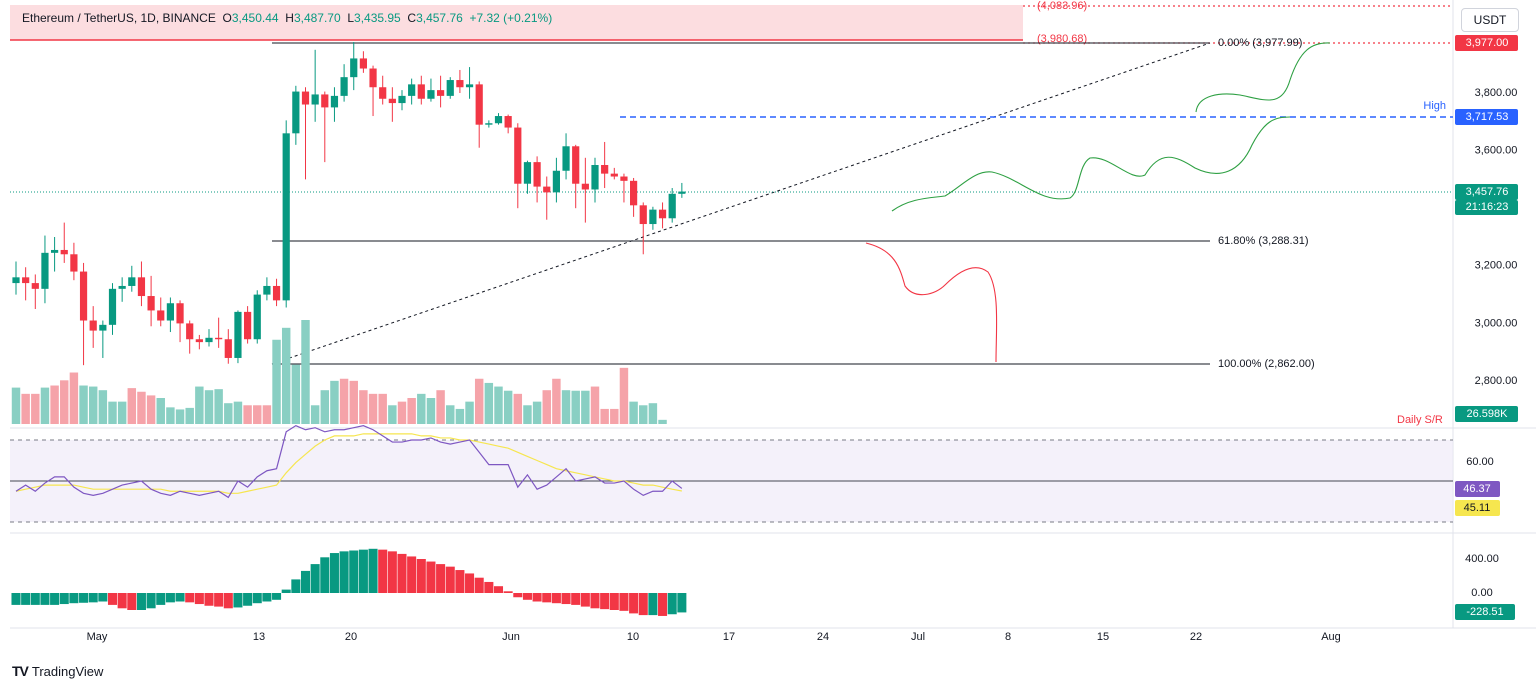 The height and width of the screenshot is (689, 1536). What do you see at coordinates (1266, 364) in the screenshot?
I see `fib-level-label: 100.00% (2,862.00)` at bounding box center [1266, 364].